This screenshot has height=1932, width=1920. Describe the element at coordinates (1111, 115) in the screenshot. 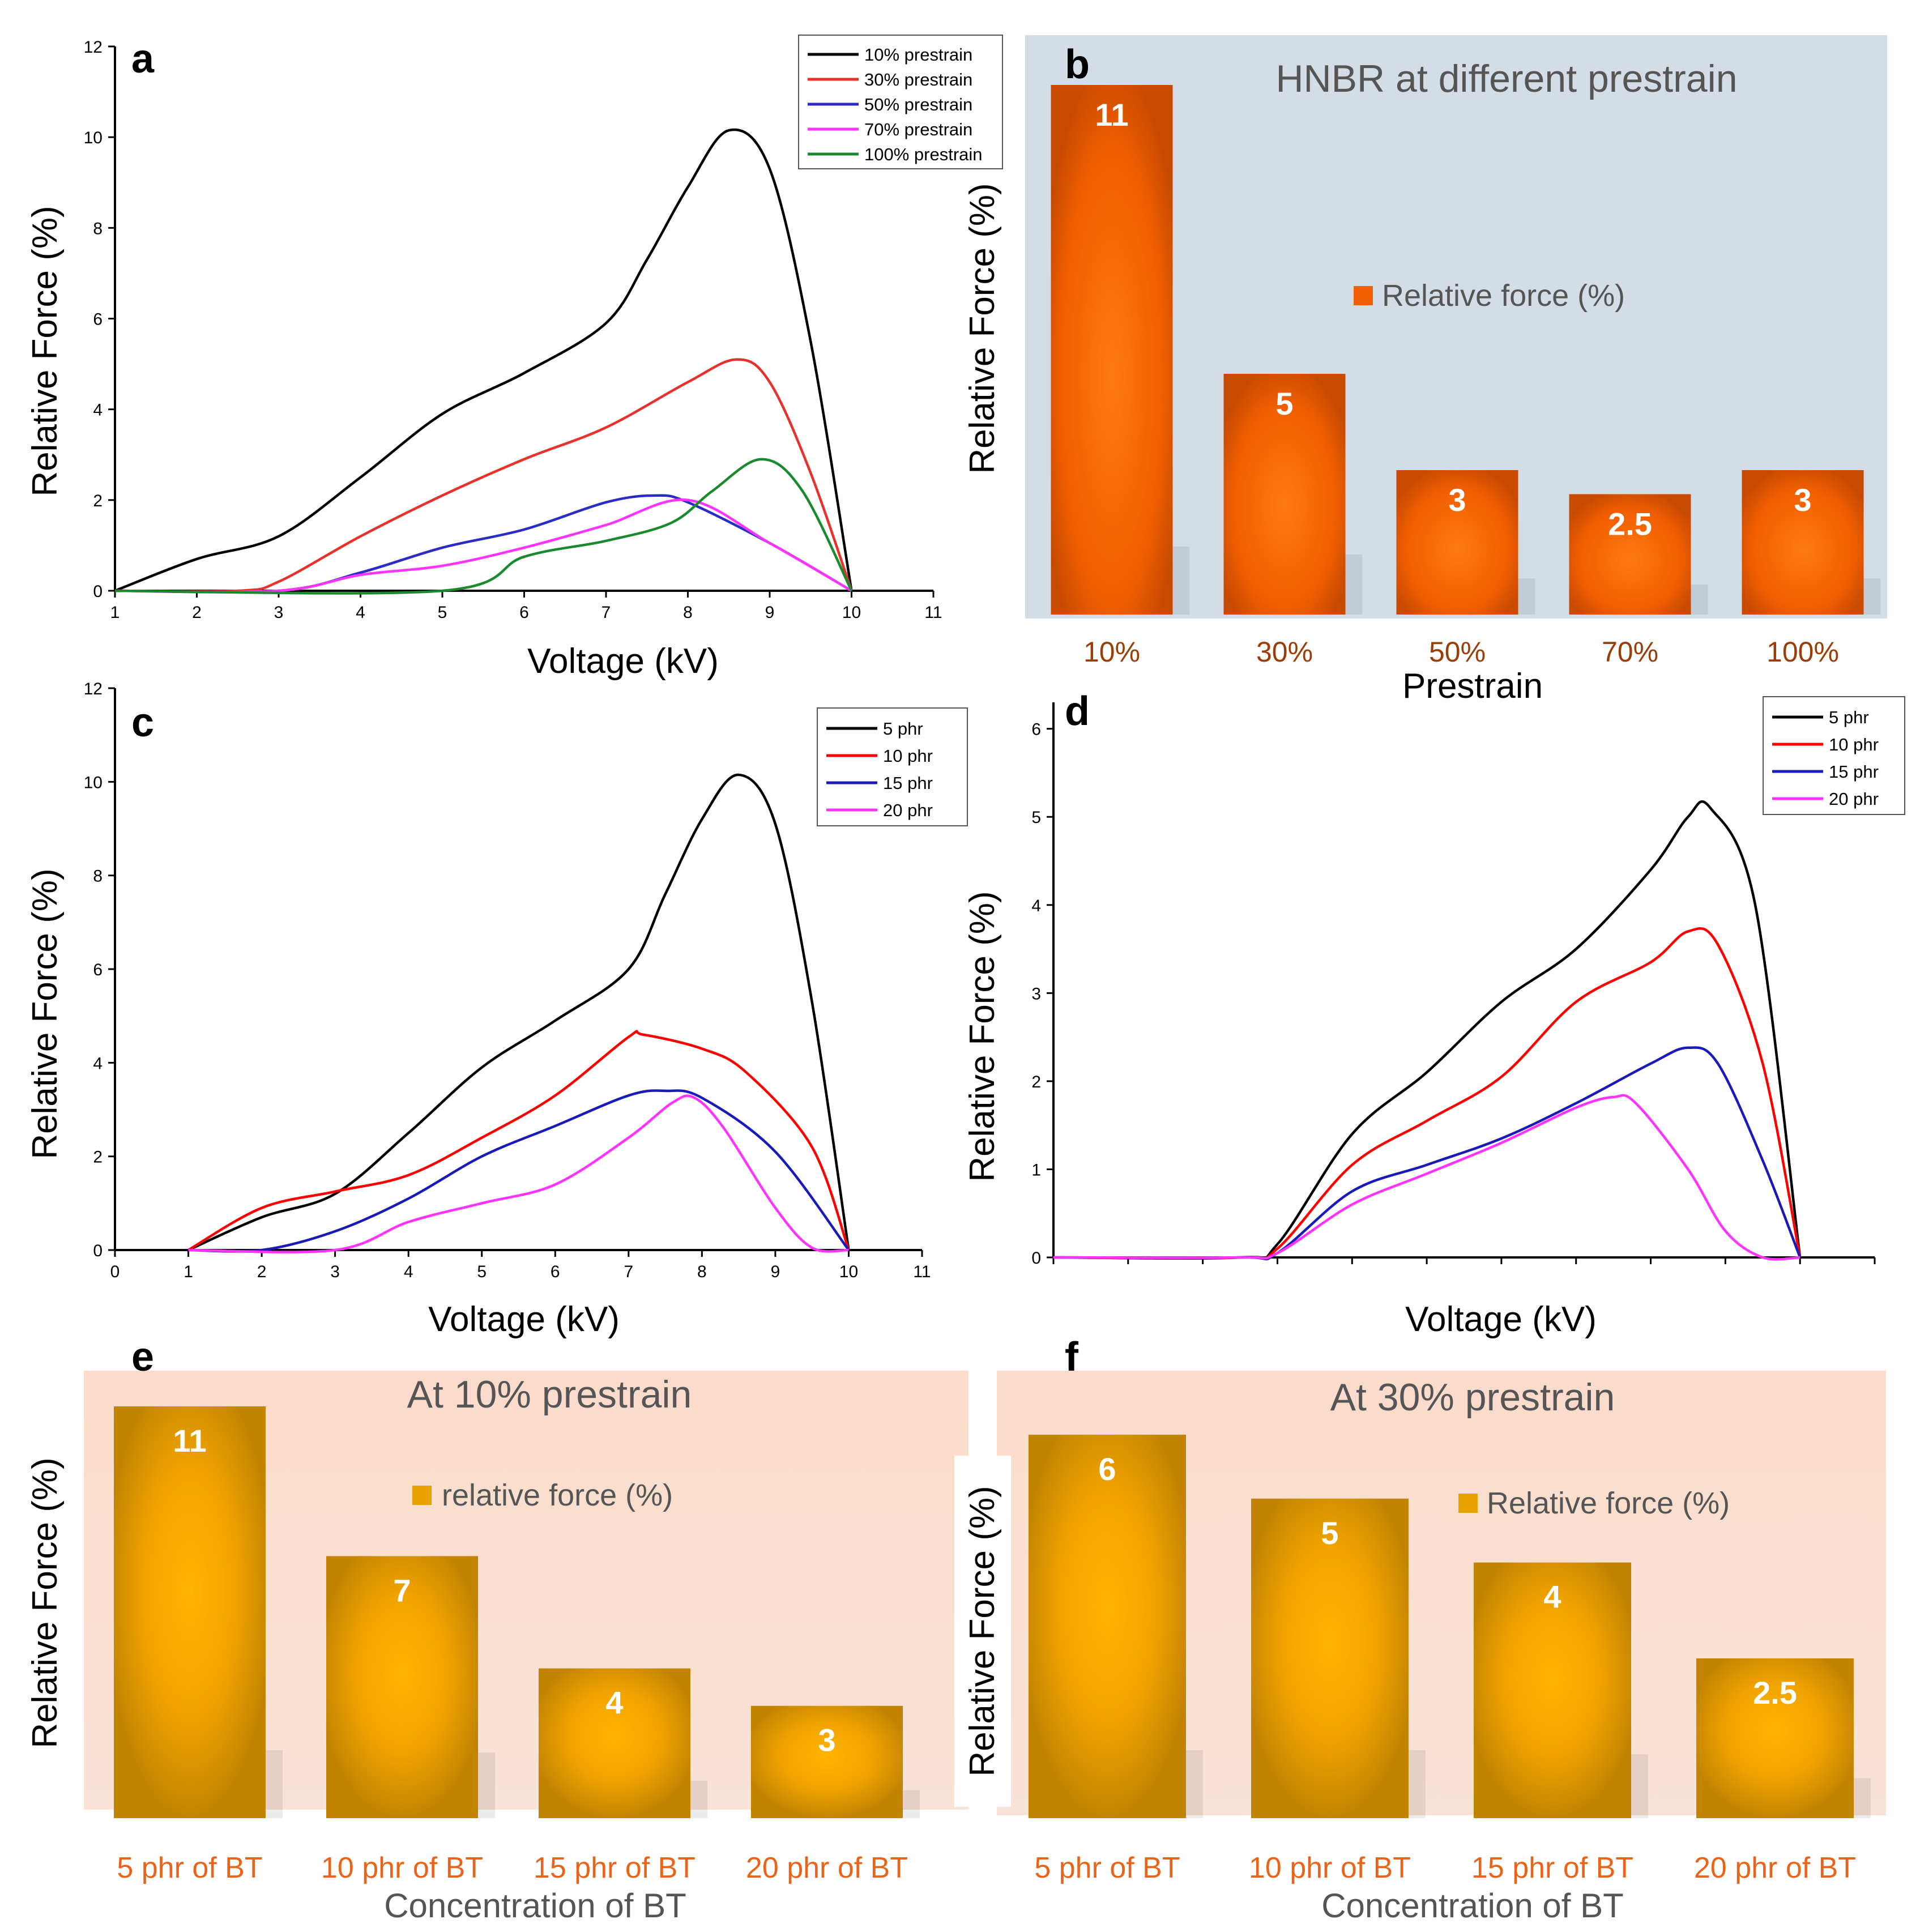

I see `bar-value-label: 11` at that location.